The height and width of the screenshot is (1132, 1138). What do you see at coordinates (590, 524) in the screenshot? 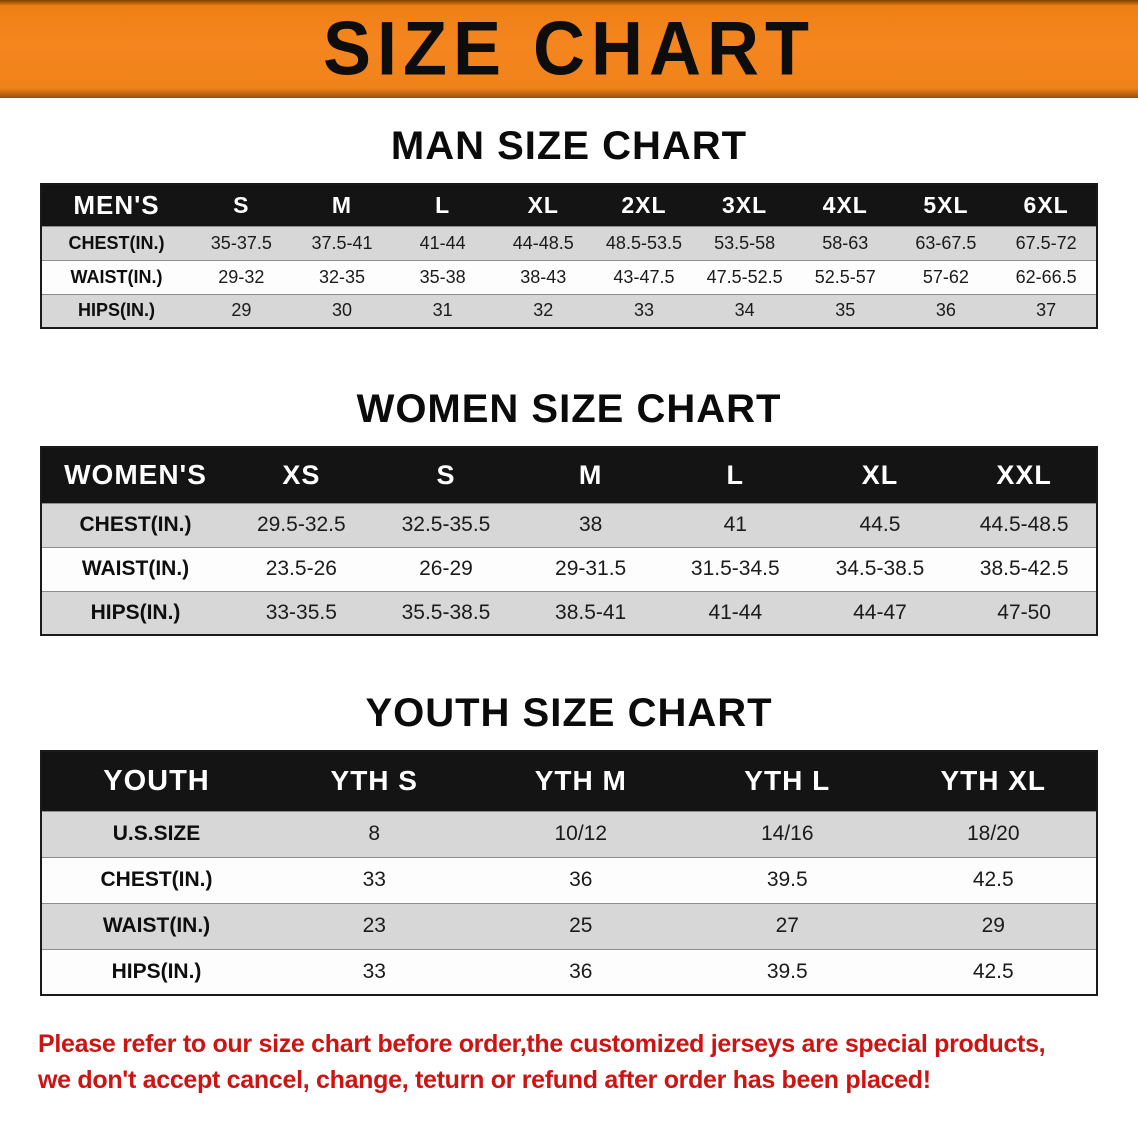
I see `size-value-cell: 38` at bounding box center [590, 524].